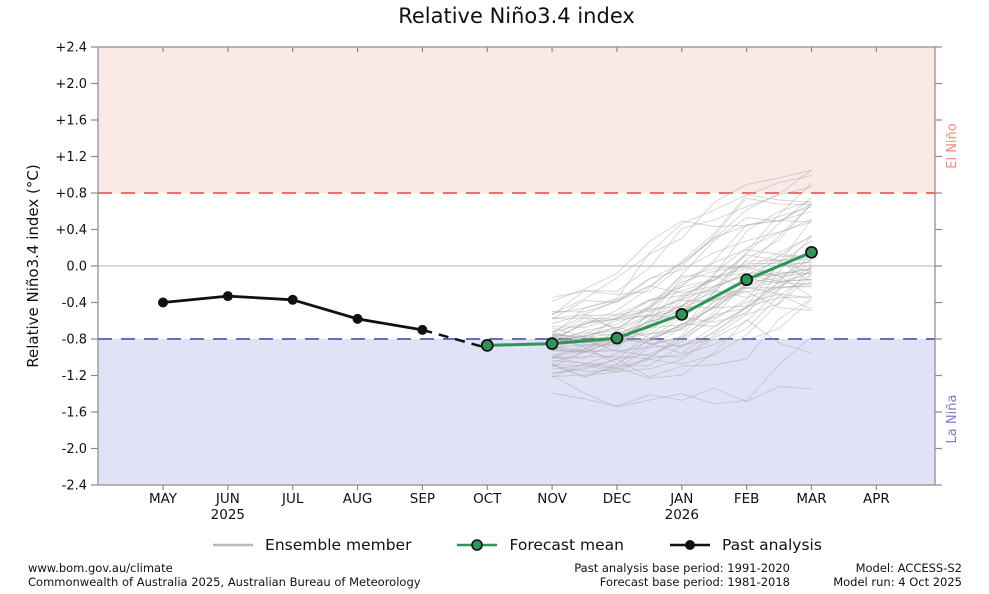  What do you see at coordinates (487, 499) in the screenshot?
I see `x-tick-label: OCT` at bounding box center [487, 499].